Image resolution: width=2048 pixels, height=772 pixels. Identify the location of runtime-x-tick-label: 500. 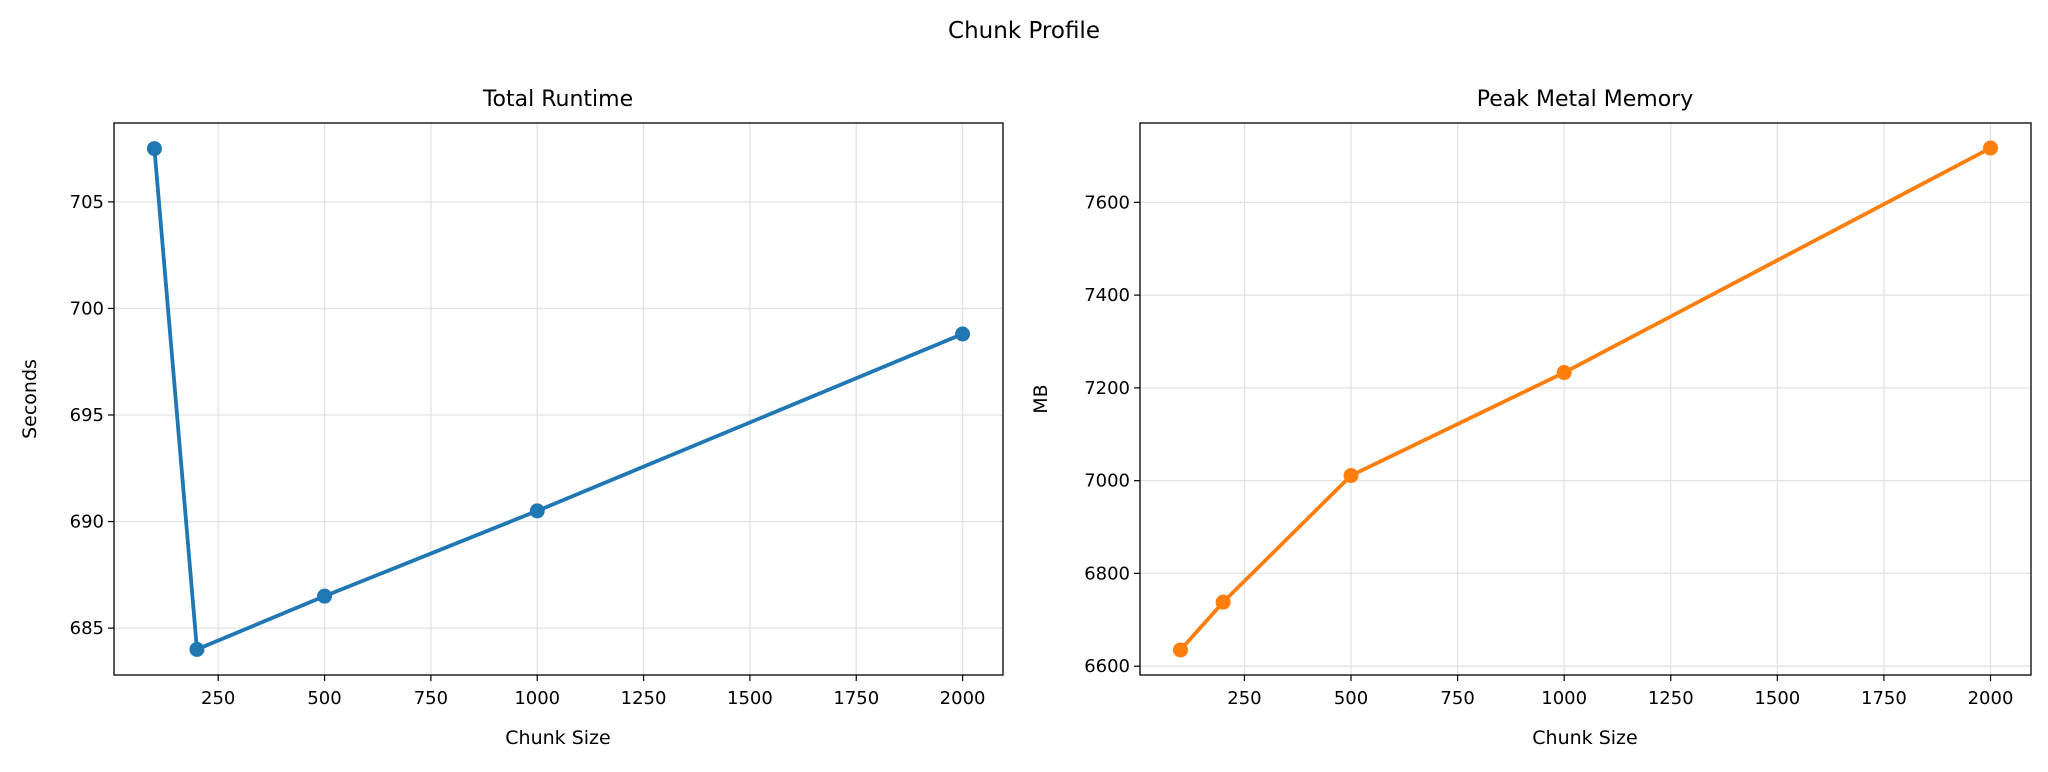
(324, 698).